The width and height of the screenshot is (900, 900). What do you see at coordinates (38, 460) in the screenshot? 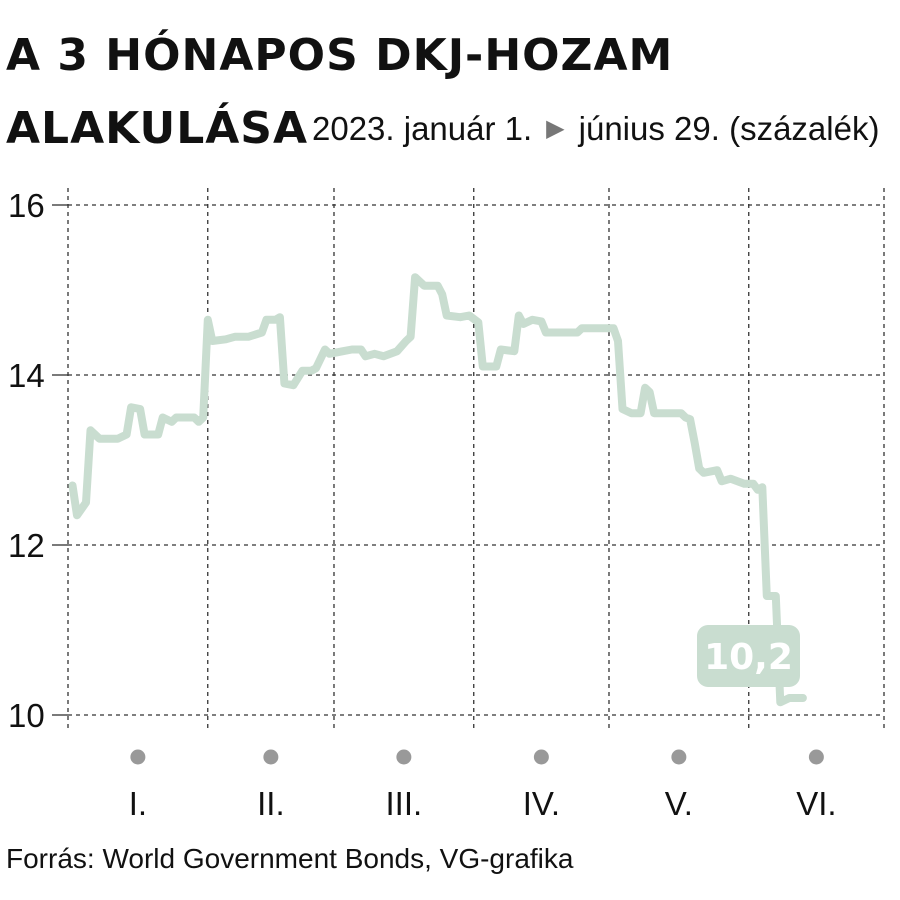
I see `y-axis: 10 12 14 16` at bounding box center [38, 460].